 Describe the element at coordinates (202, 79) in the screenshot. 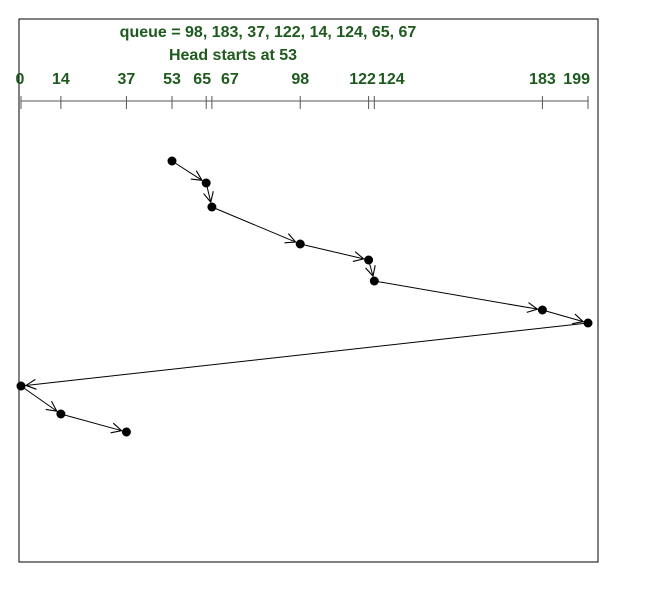

I see `tick-label: 65` at that location.